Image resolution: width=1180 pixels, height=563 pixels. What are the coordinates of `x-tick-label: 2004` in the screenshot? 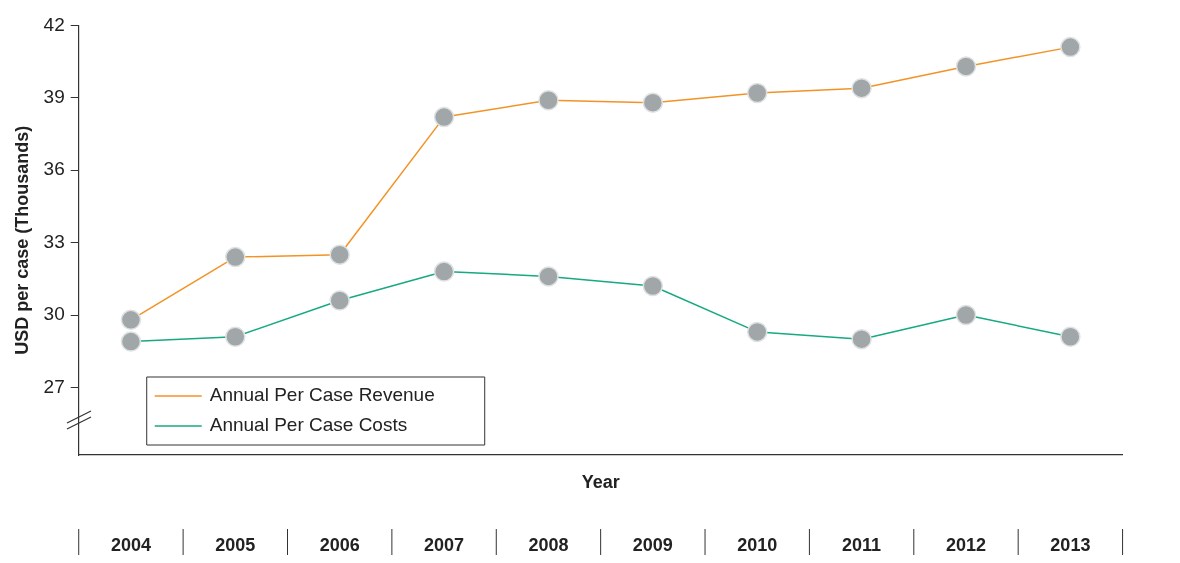 It's located at (130, 544).